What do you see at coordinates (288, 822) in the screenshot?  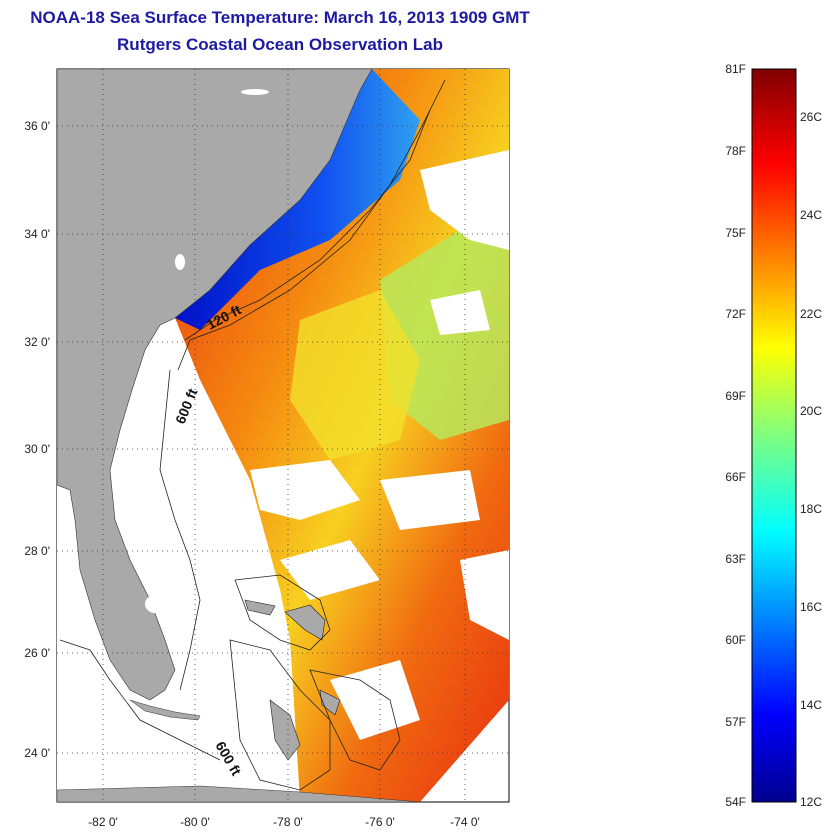 I see `lon-label: -78 0'` at bounding box center [288, 822].